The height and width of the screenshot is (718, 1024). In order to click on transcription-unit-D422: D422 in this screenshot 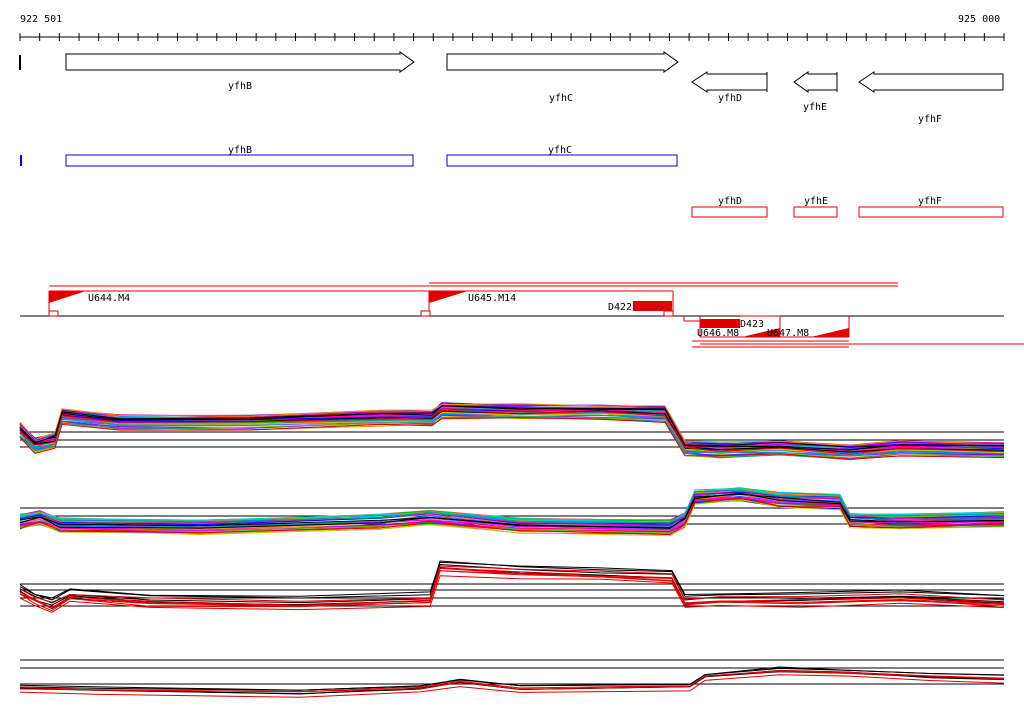, I will do `click(641, 309)`.